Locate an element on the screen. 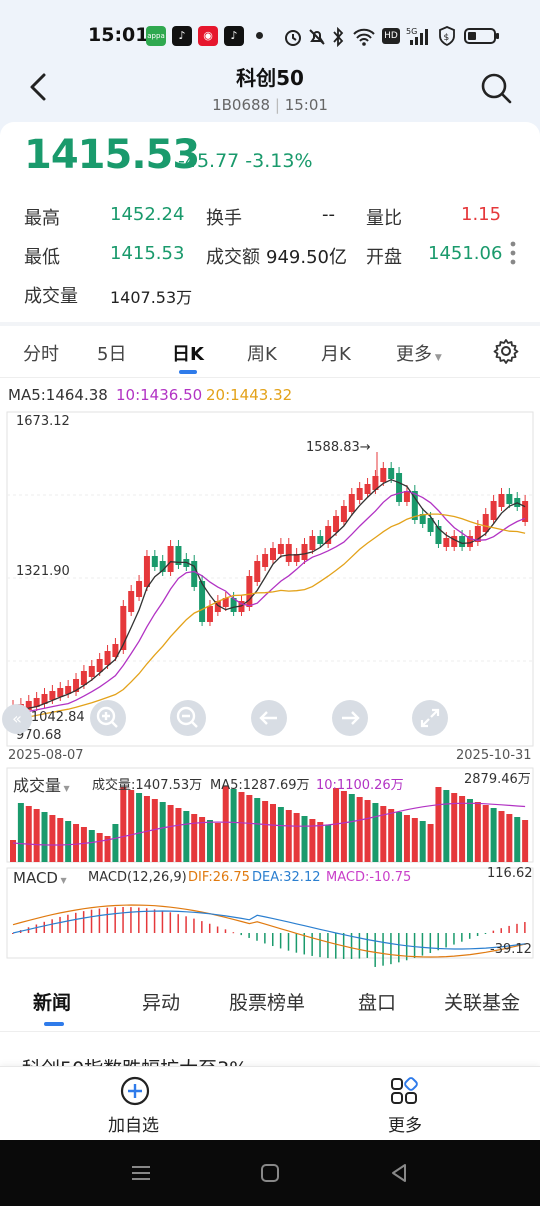  high-label: 最高 is located at coordinates (42, 218).